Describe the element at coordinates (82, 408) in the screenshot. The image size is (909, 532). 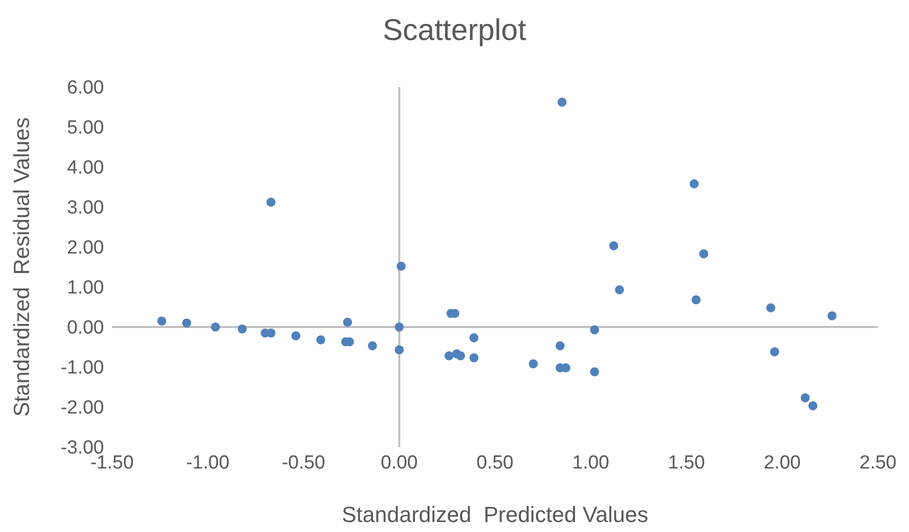
I see `y-tick-label: -2.00` at that location.